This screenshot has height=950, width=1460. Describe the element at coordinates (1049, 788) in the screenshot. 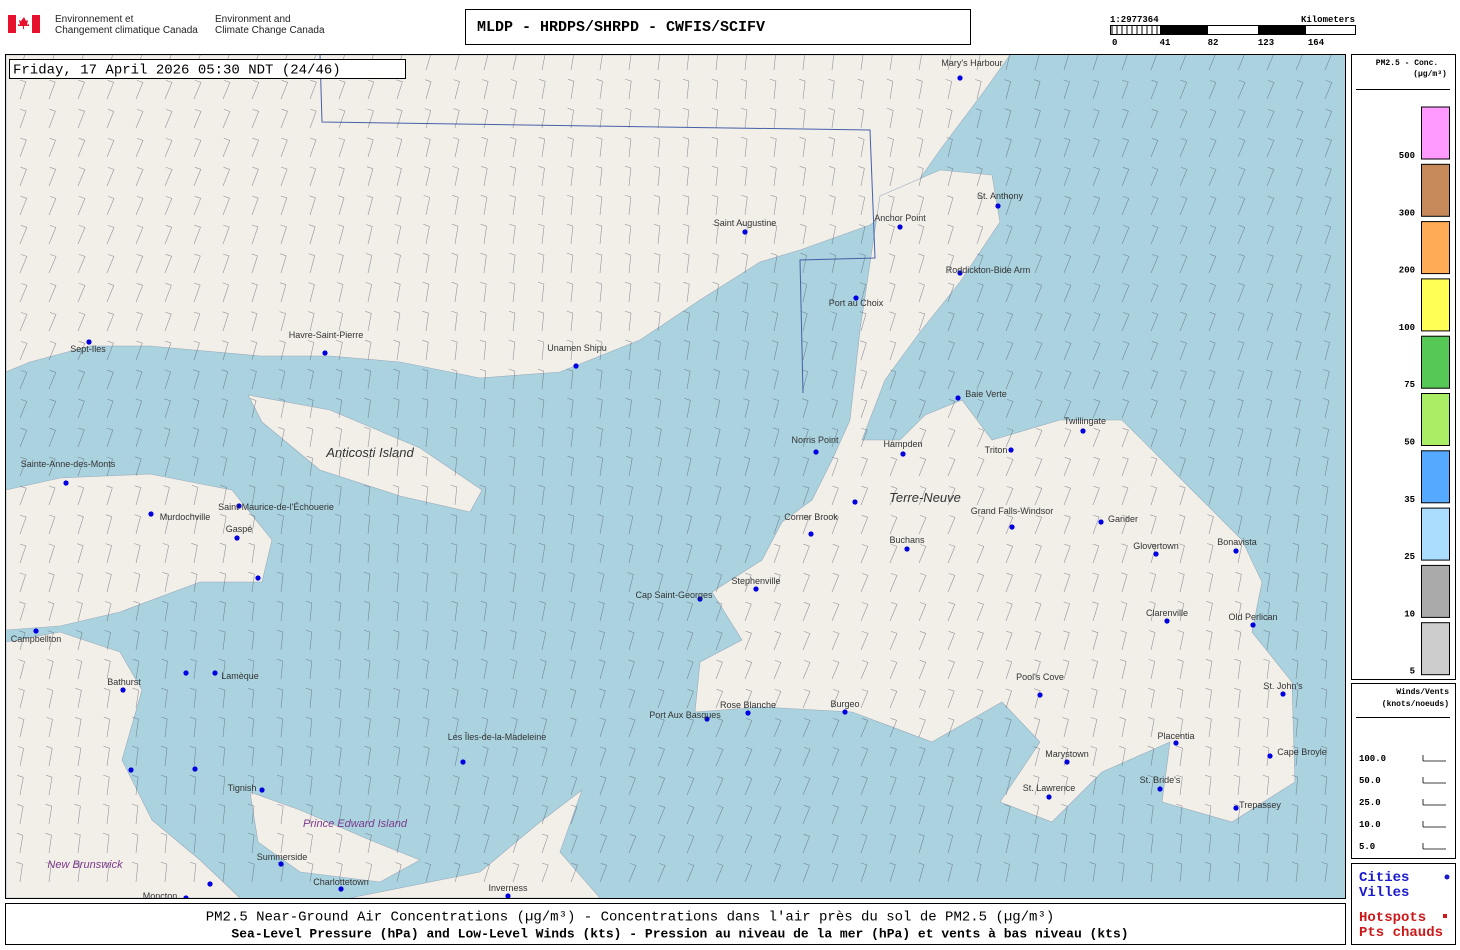

I see `city-label: St. Lawrence` at that location.